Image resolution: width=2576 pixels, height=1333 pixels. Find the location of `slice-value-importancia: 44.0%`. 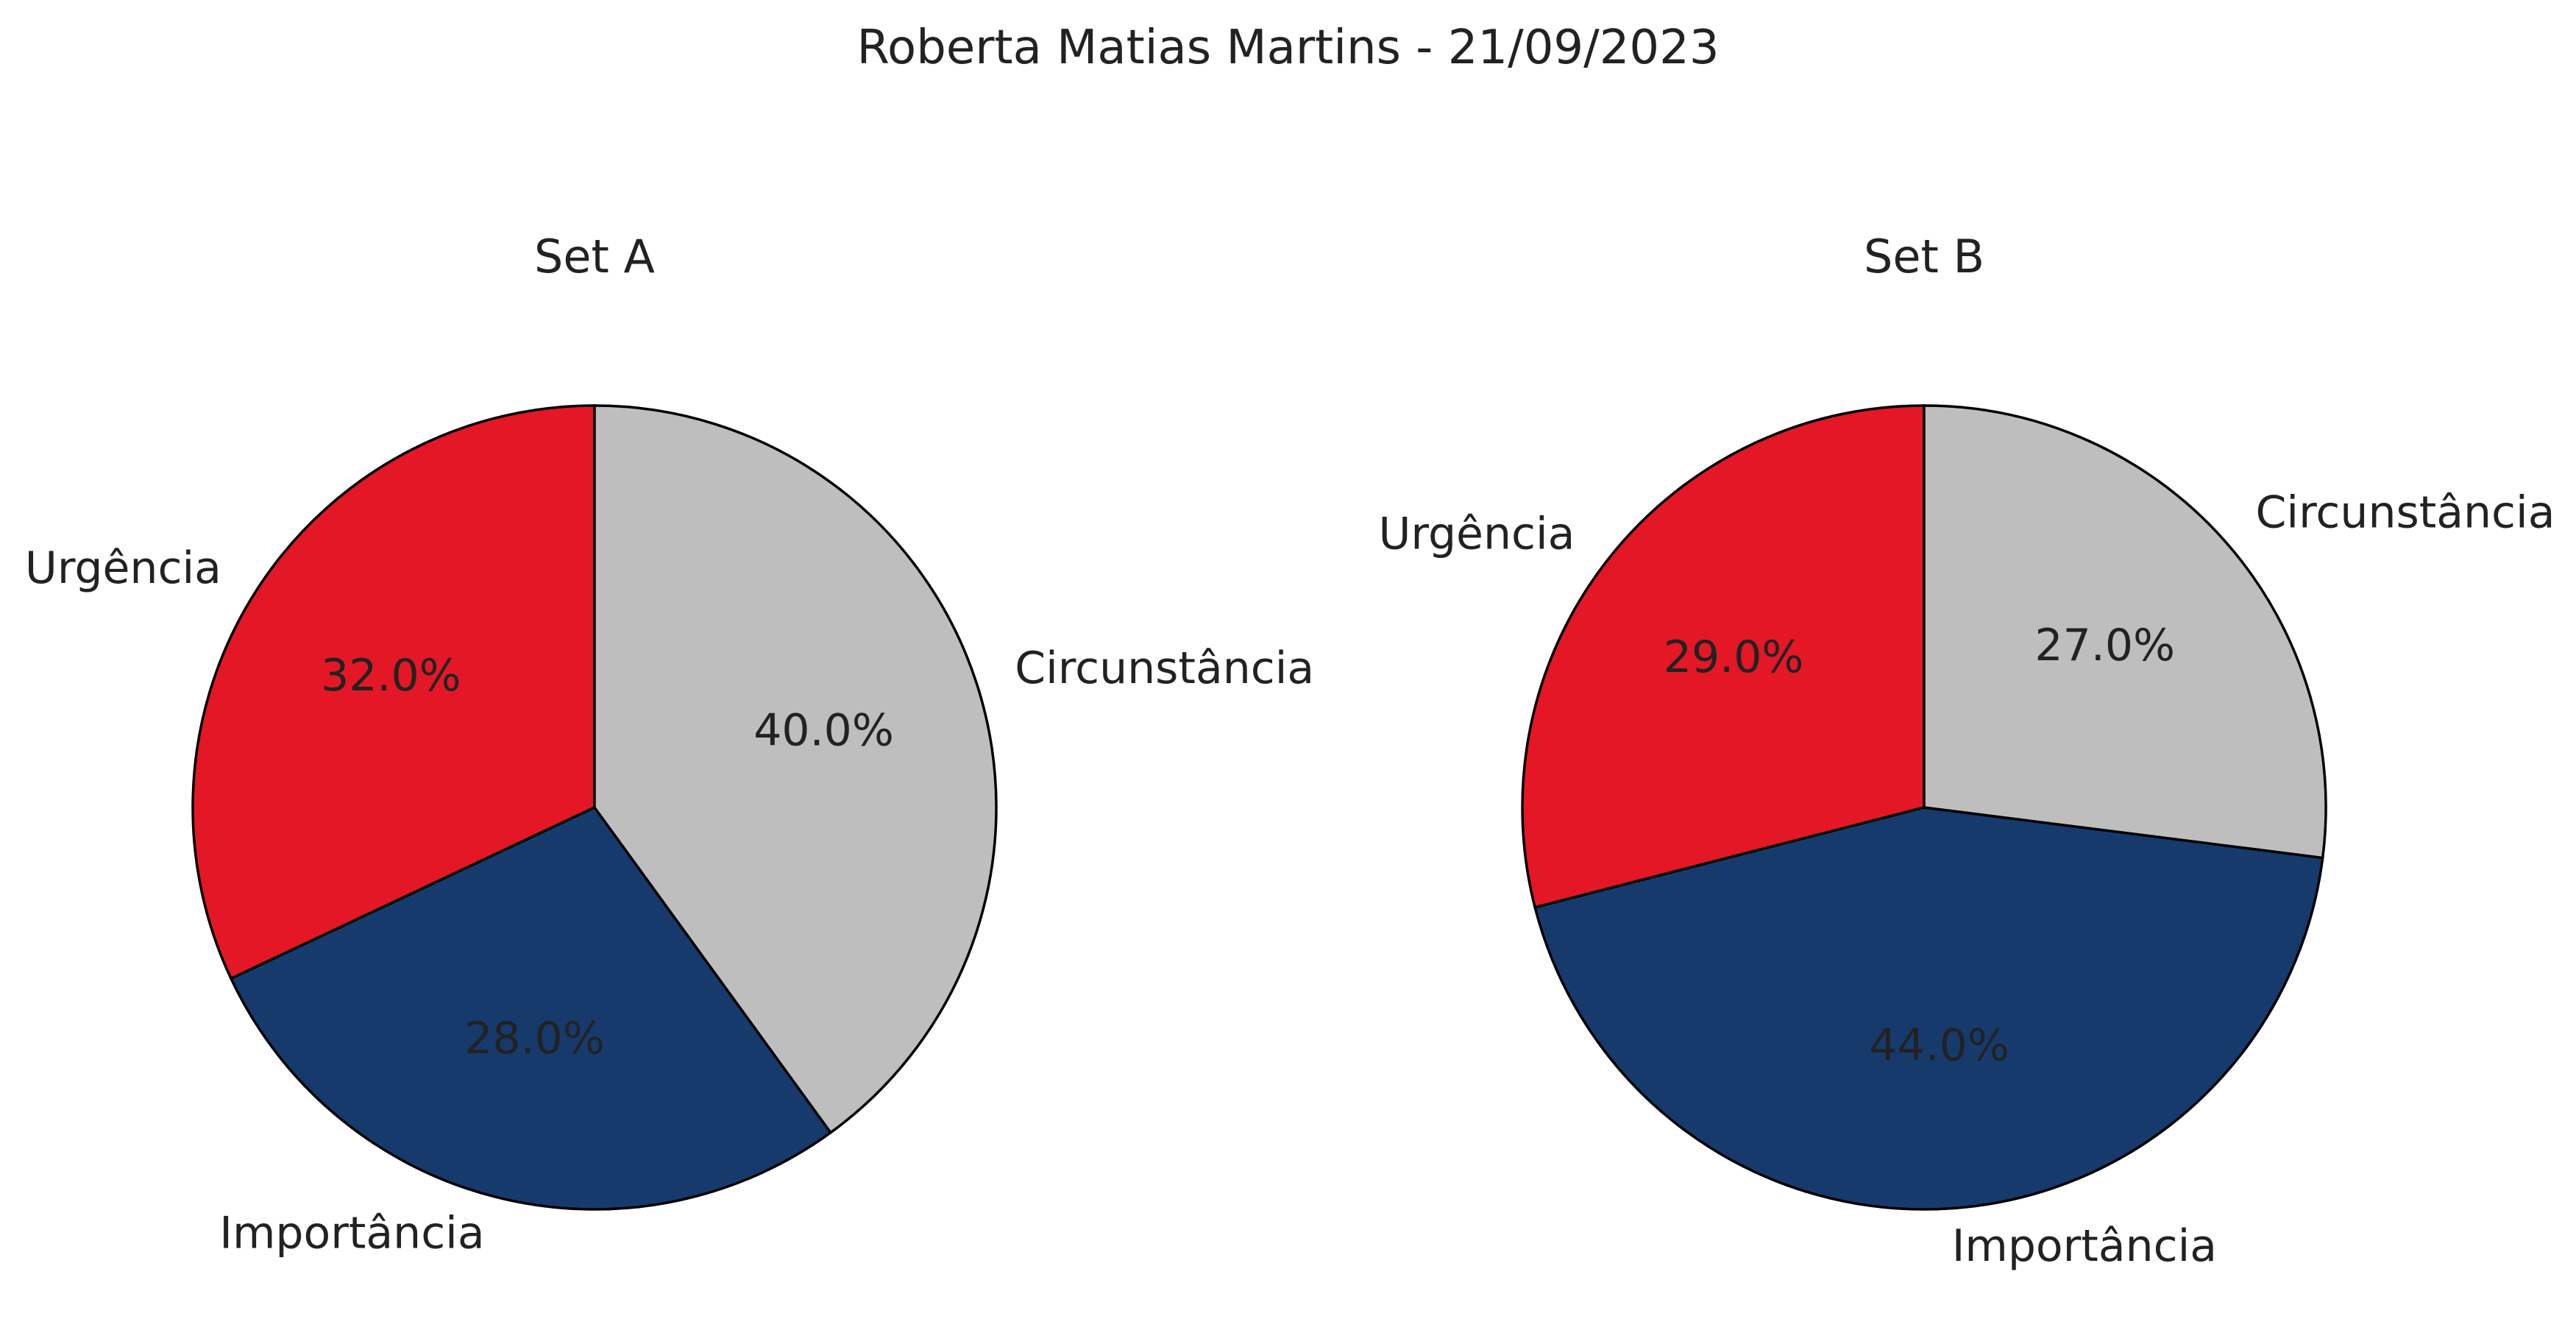

slice-value-importancia: 44.0% is located at coordinates (1939, 1046).